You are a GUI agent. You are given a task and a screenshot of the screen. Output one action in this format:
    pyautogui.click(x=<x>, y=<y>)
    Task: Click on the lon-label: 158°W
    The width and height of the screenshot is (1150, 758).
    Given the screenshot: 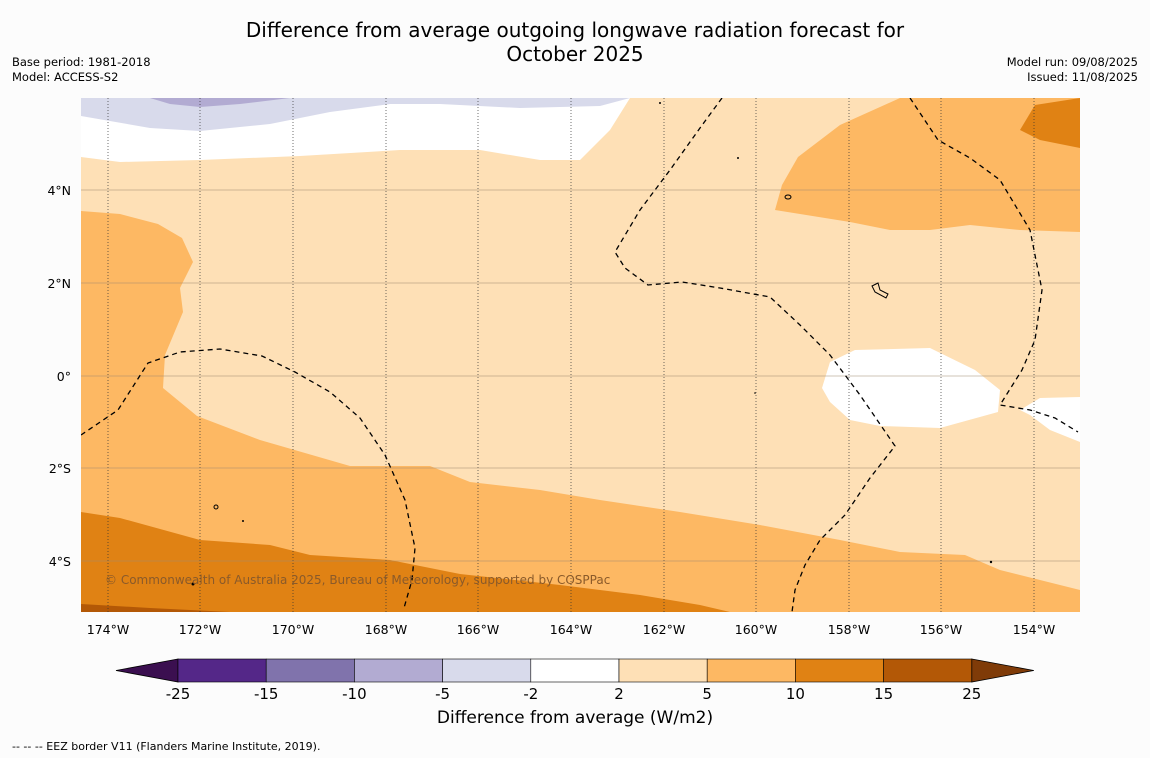 What is the action you would take?
    pyautogui.click(x=849, y=629)
    